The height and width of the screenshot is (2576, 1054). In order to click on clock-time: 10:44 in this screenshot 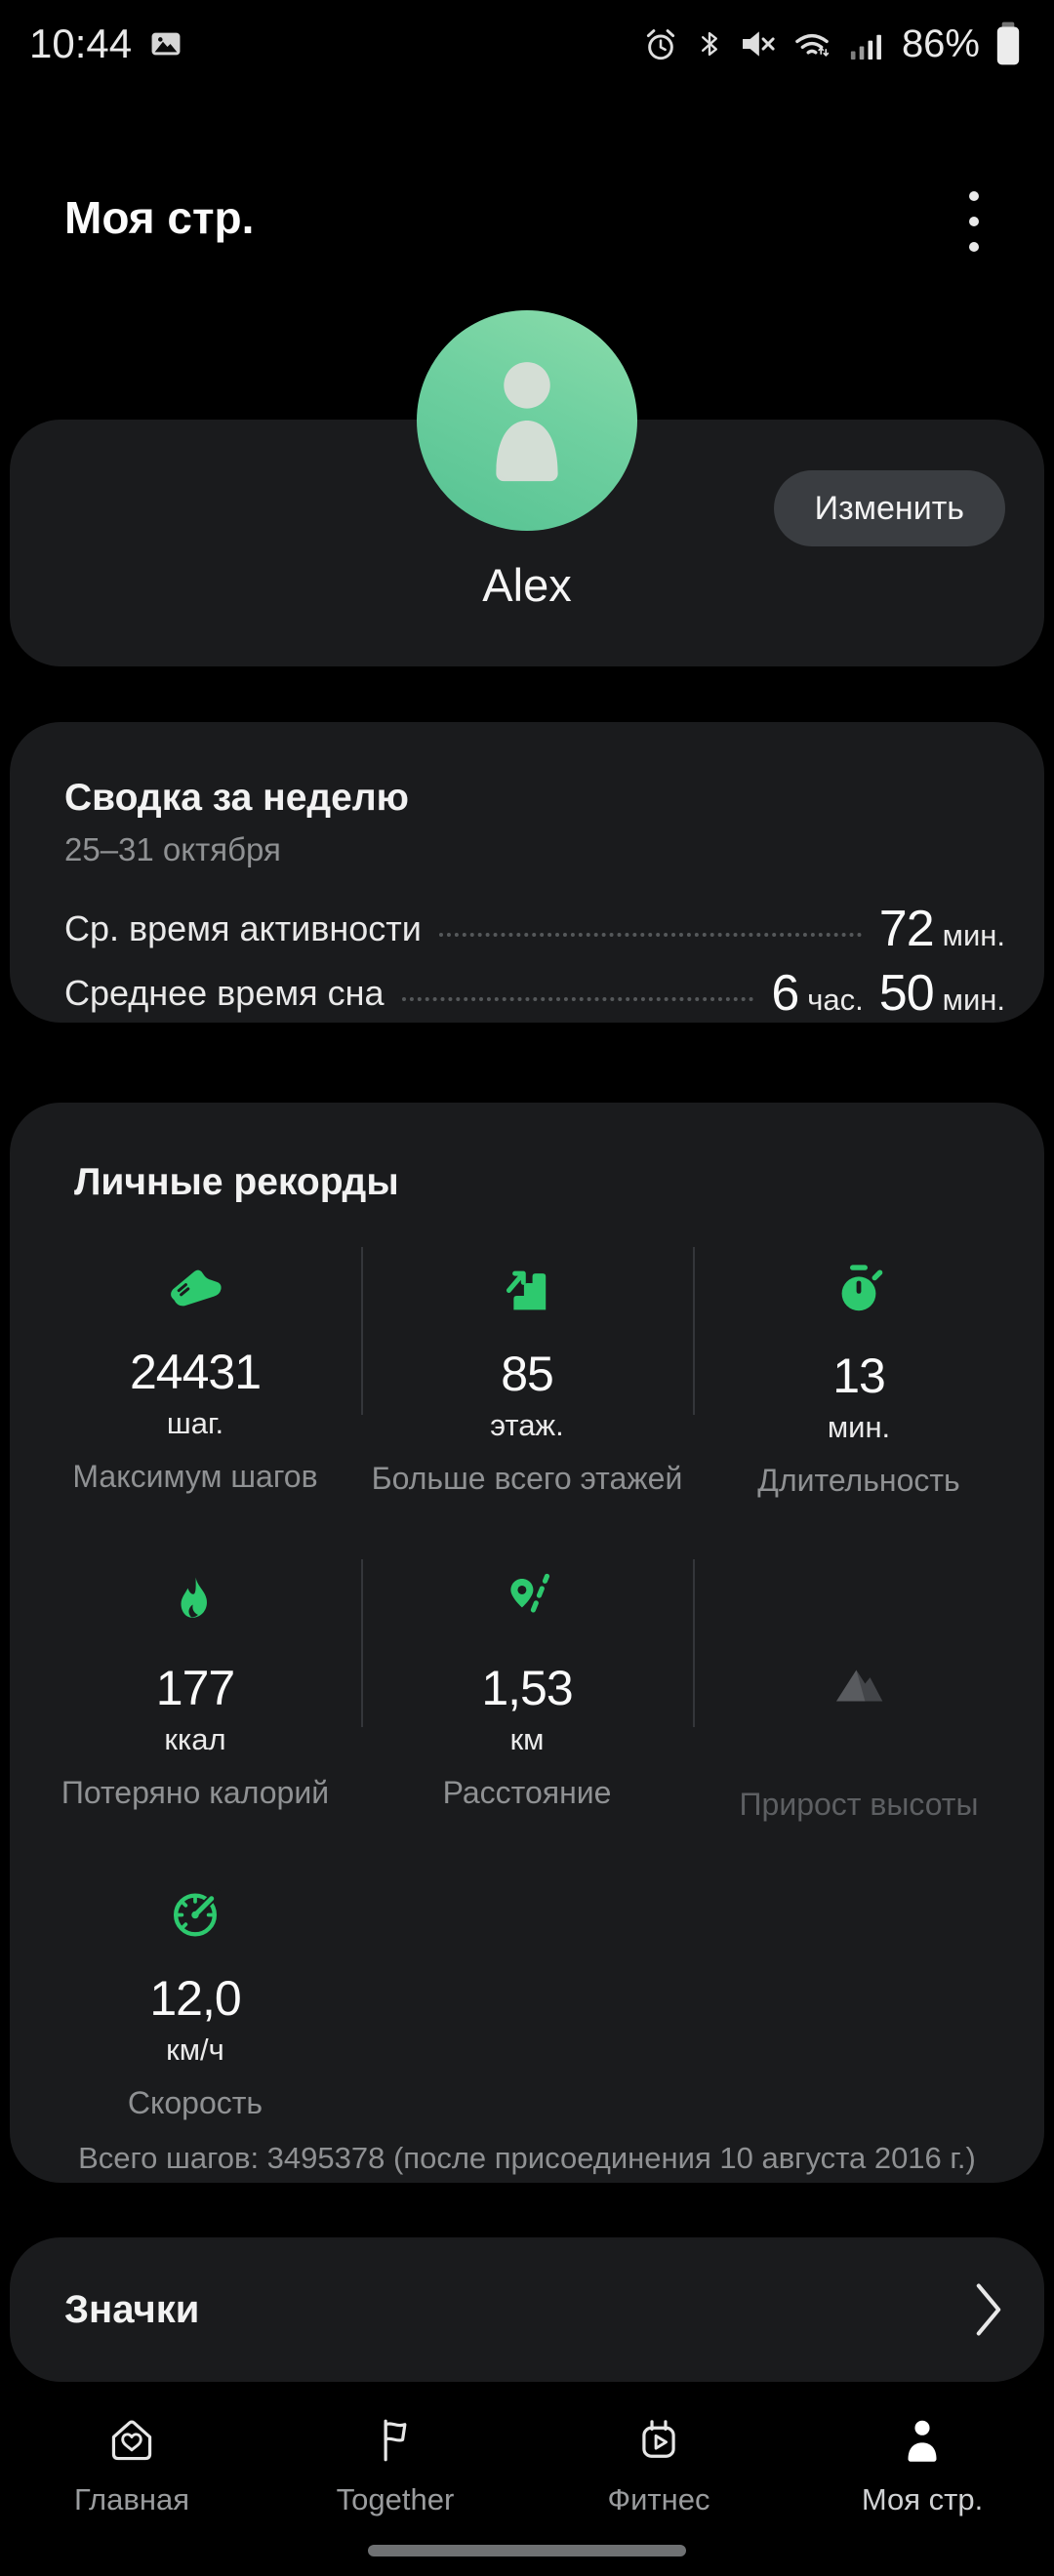, I will do `click(81, 43)`.